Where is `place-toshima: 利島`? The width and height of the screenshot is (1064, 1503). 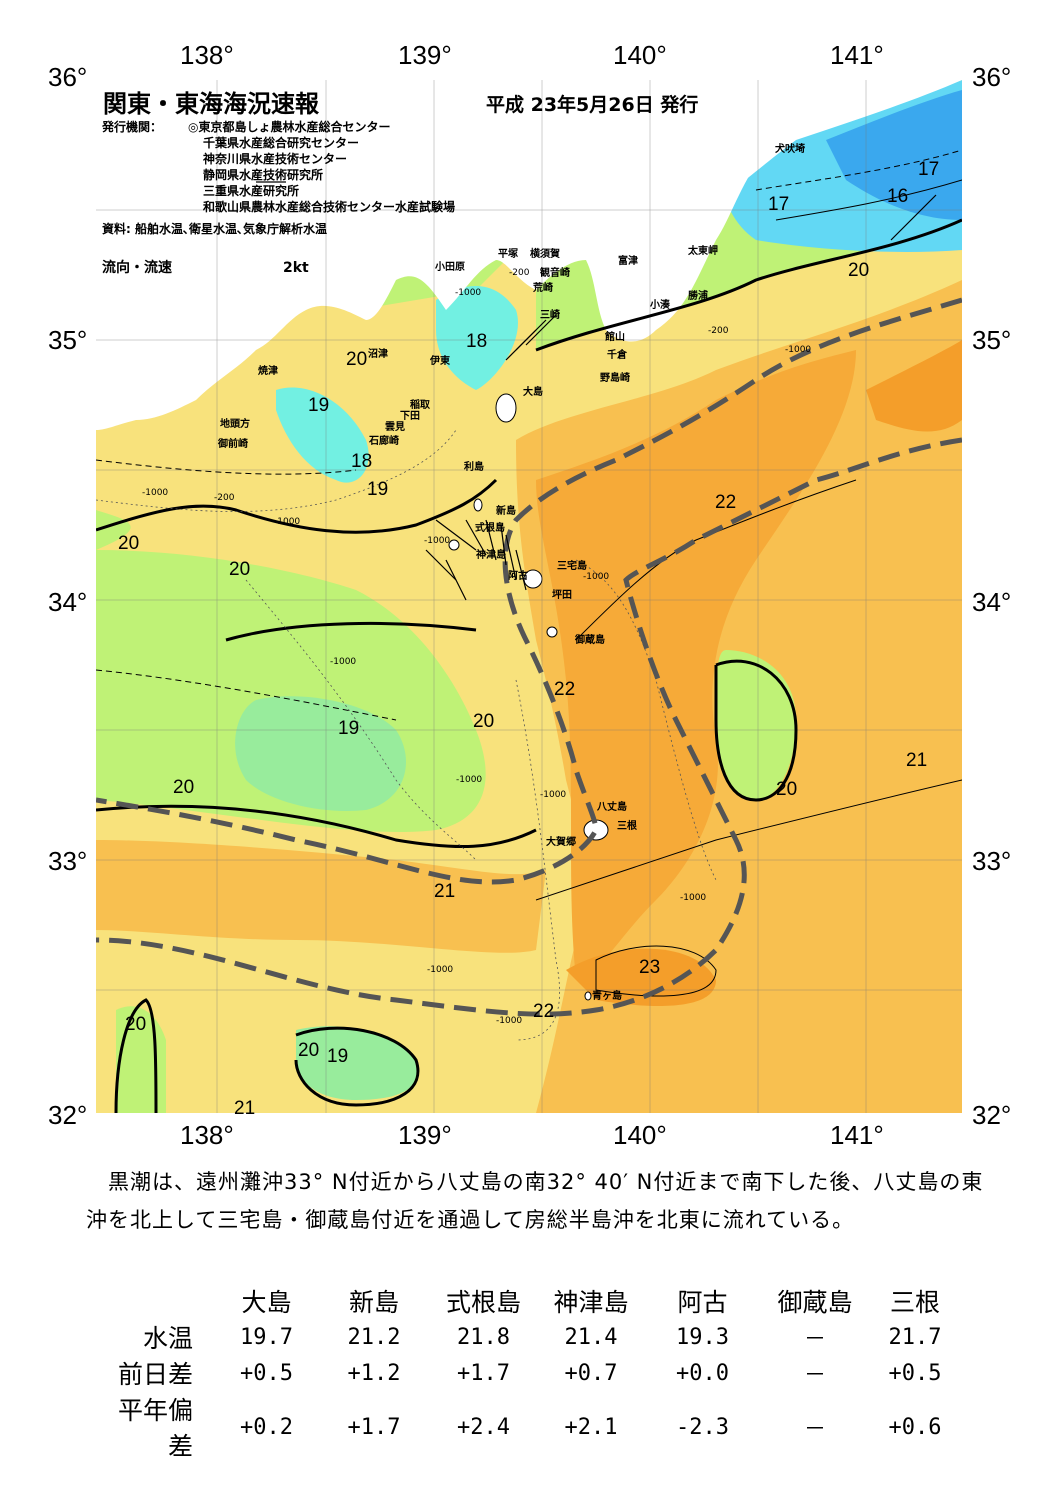 place-toshima: 利島 is located at coordinates (474, 467).